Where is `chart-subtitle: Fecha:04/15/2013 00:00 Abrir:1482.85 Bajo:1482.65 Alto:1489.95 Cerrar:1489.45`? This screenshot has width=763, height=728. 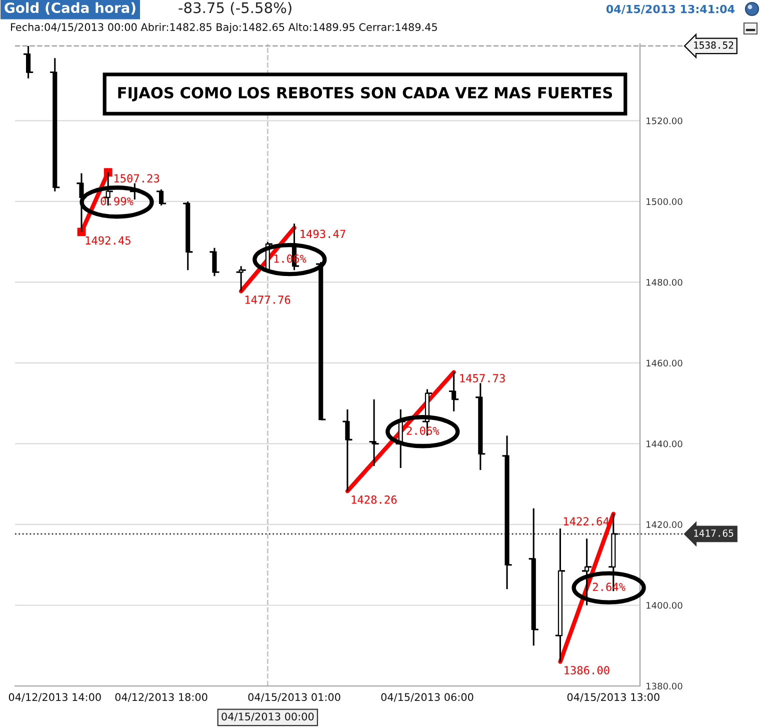 chart-subtitle: Fecha:04/15/2013 00:00 Abrir:1482.85 Bajo:1482.65 Alto:1489.95 Cerrar:1489.45 is located at coordinates (224, 28).